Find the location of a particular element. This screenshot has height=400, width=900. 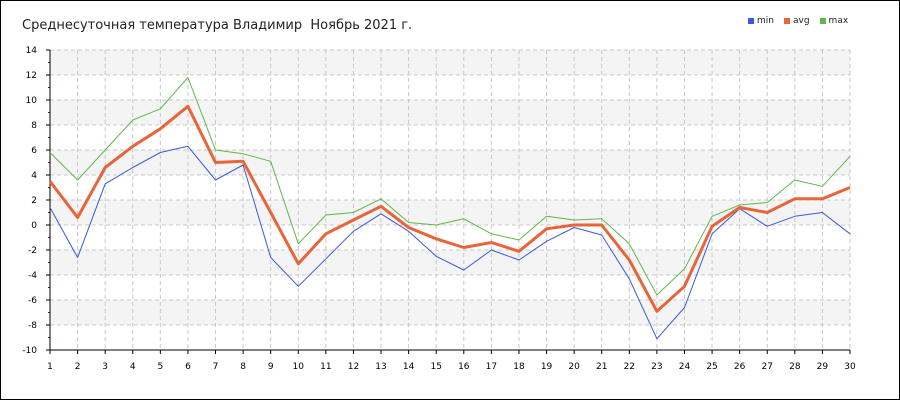

y-tick-label: -6 is located at coordinates (32, 301).